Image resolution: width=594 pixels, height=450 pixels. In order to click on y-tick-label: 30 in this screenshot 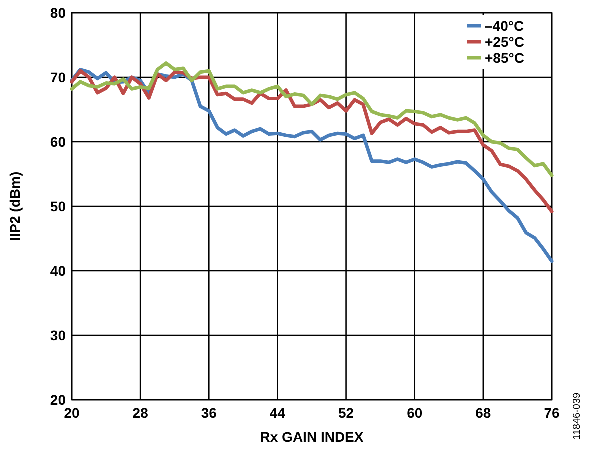, I will do `click(58, 335)`.